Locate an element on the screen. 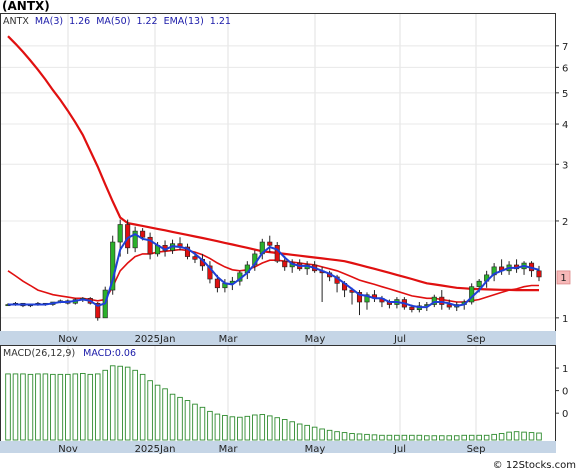 This screenshot has height=471, width=580. y-tick-label: 5 is located at coordinates (565, 94).